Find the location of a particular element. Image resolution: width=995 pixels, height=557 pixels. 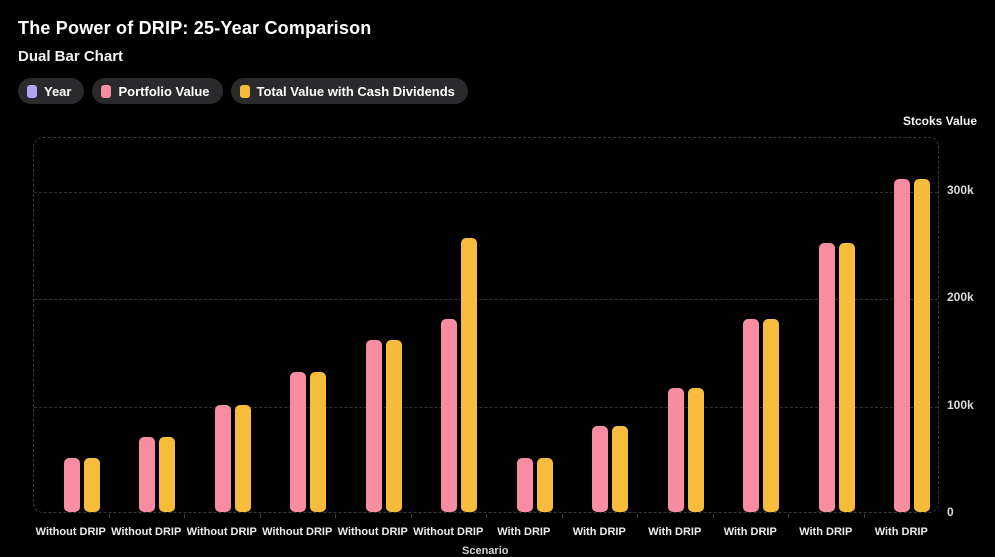

legend-item-label: Year is located at coordinates (58, 91).